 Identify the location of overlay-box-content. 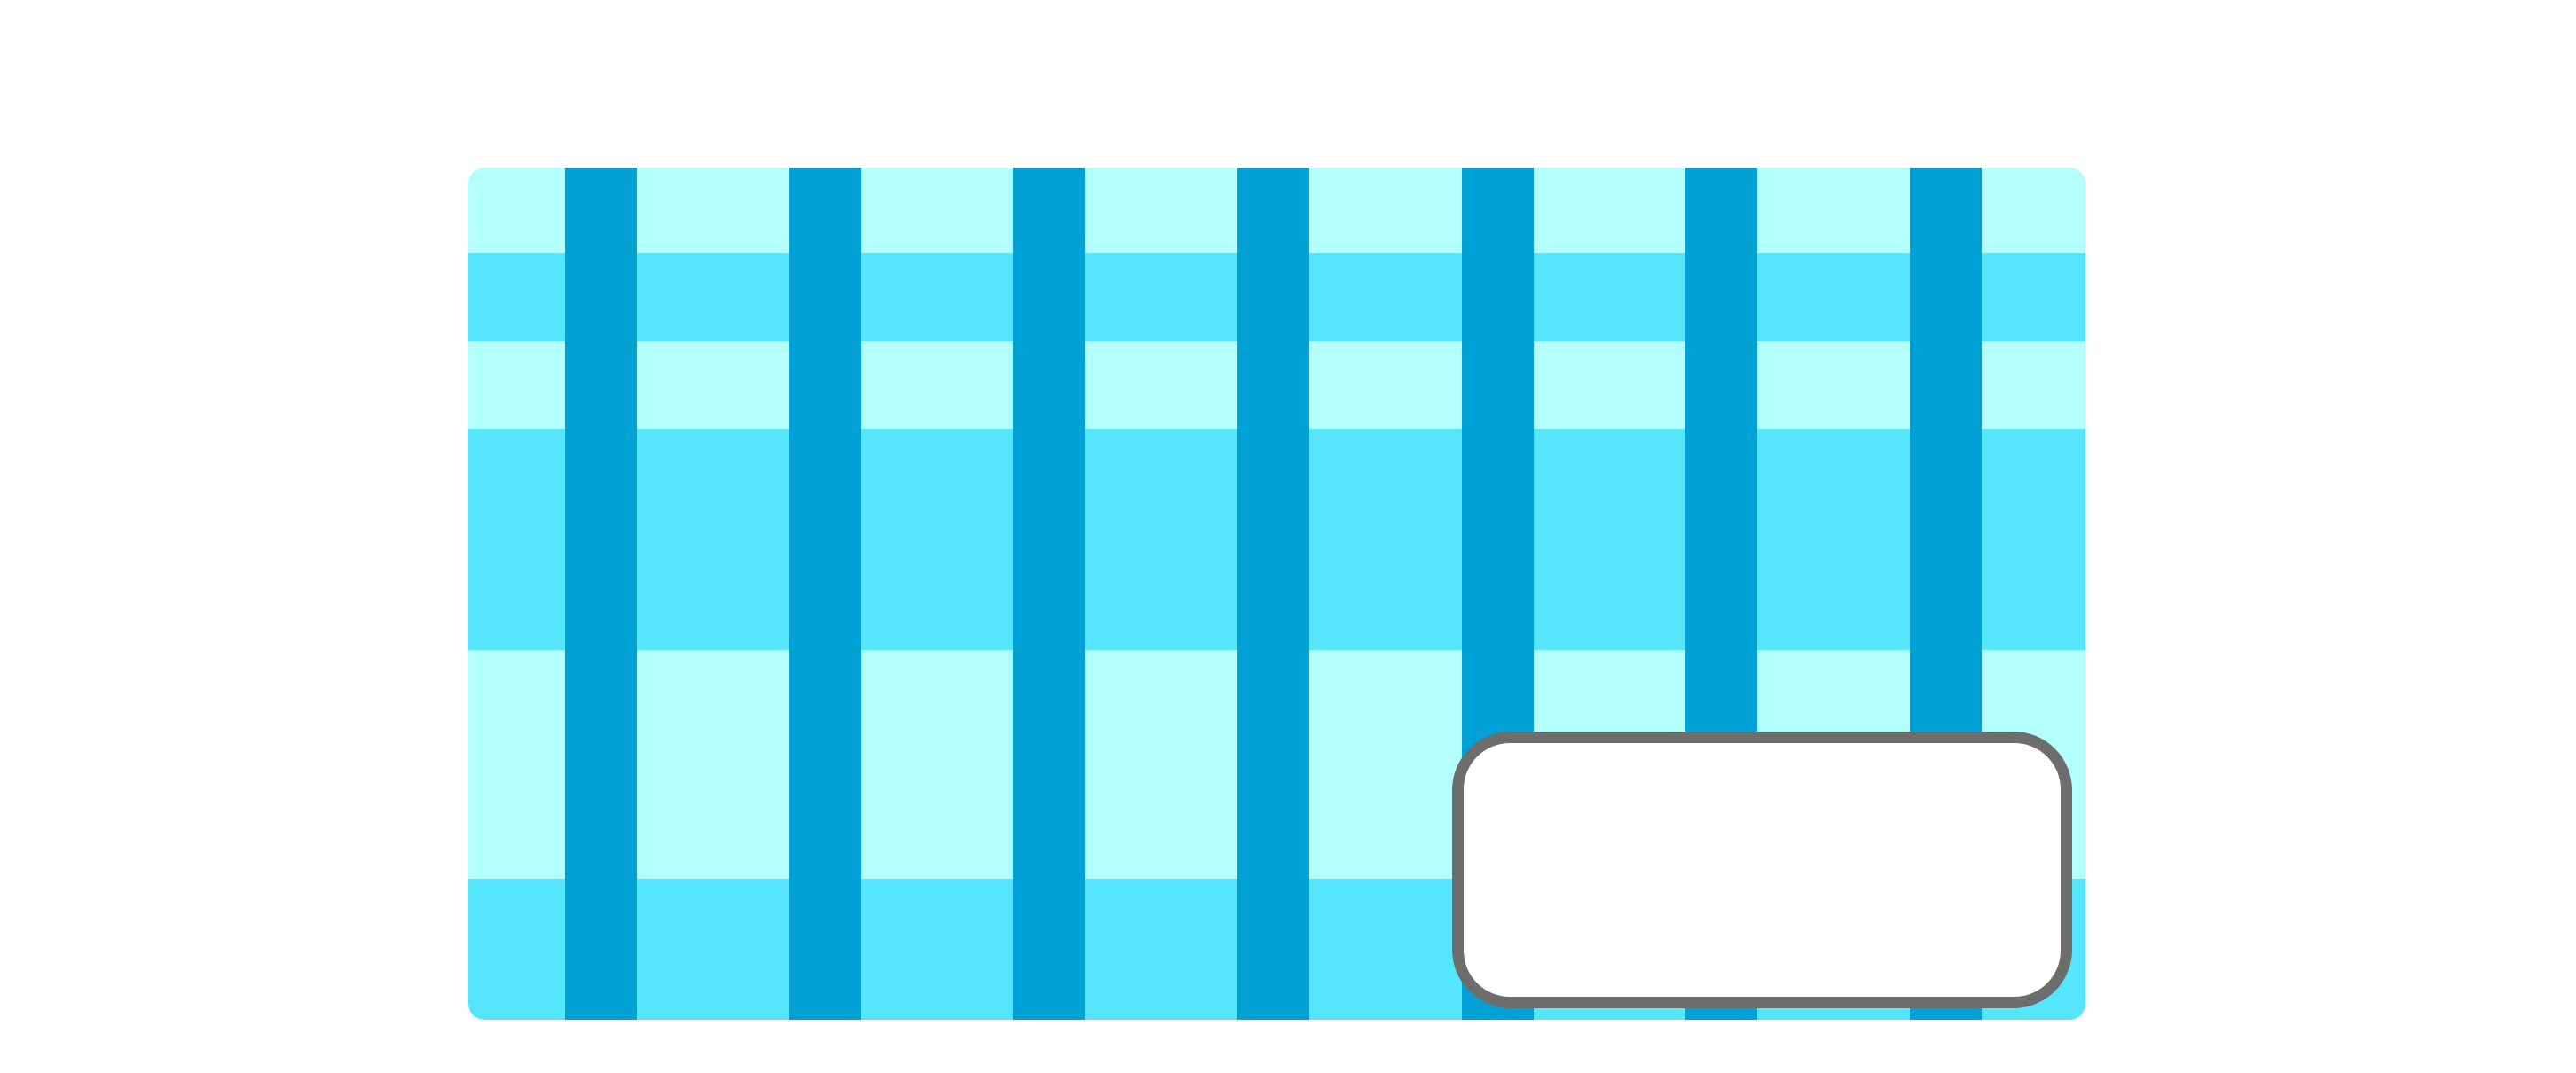
(1762, 870).